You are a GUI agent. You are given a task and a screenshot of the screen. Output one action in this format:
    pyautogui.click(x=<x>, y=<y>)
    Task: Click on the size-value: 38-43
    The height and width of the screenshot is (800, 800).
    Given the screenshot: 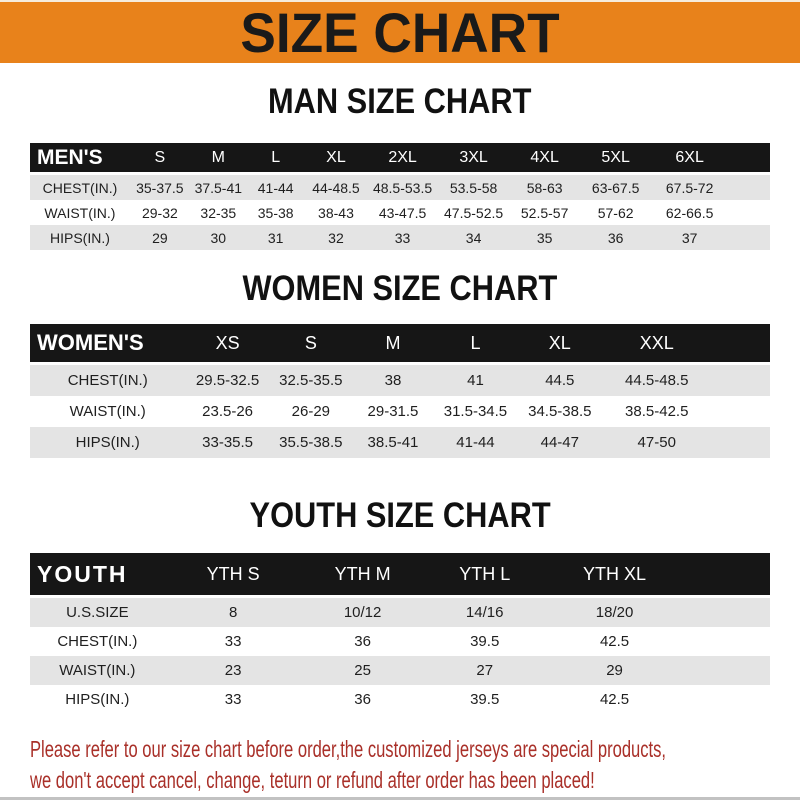 What is the action you would take?
    pyautogui.click(x=336, y=212)
    